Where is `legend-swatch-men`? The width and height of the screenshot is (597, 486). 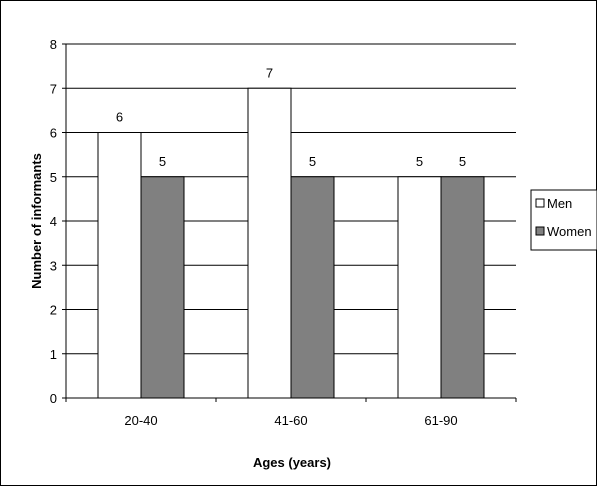 legend-swatch-men is located at coordinates (540, 203).